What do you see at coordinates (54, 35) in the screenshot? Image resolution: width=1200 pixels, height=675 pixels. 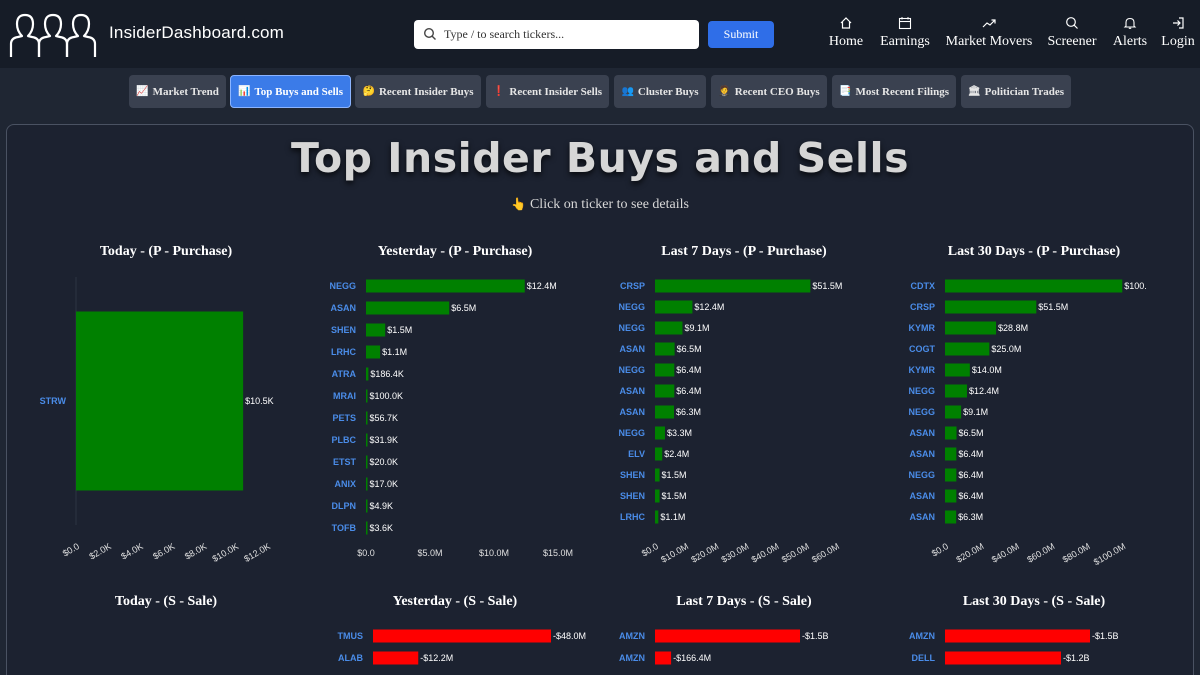 I see `logo-icon` at bounding box center [54, 35].